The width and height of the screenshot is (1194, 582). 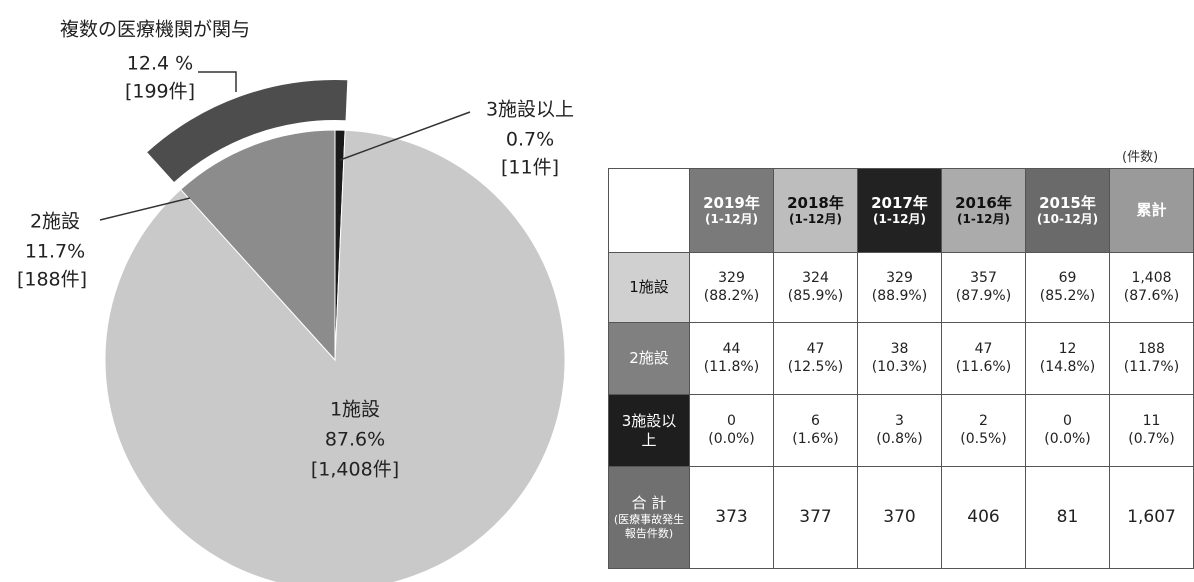 I want to click on cell-count: 377, so click(x=815, y=516).